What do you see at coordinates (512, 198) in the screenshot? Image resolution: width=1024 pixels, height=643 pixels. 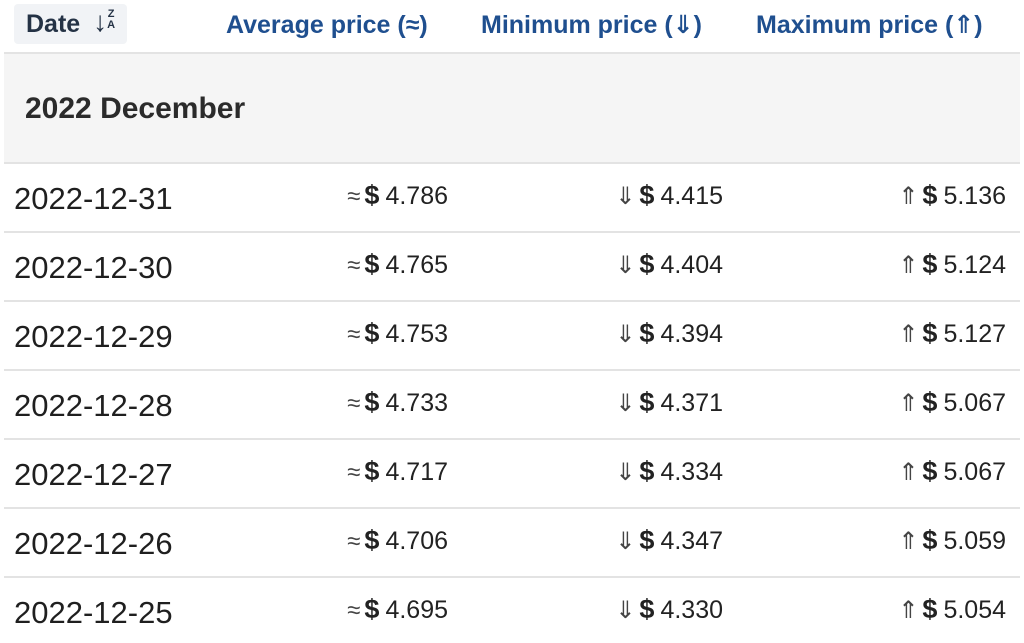 I see `table-row: 2022-12-31 ≈ $4.786 ⇓ $4.415 ⇑ $5.136` at bounding box center [512, 198].